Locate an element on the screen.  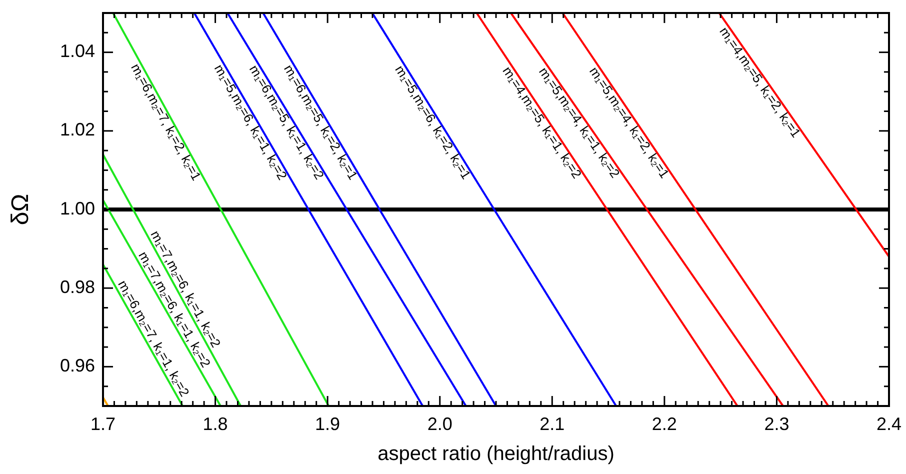
x-tick-label: 1.8 is located at coordinates (215, 424).